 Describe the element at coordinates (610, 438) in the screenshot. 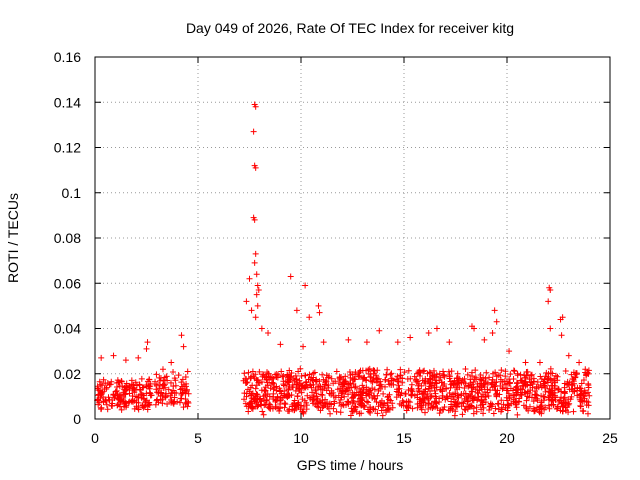

I see `x-tick-label: 25` at that location.